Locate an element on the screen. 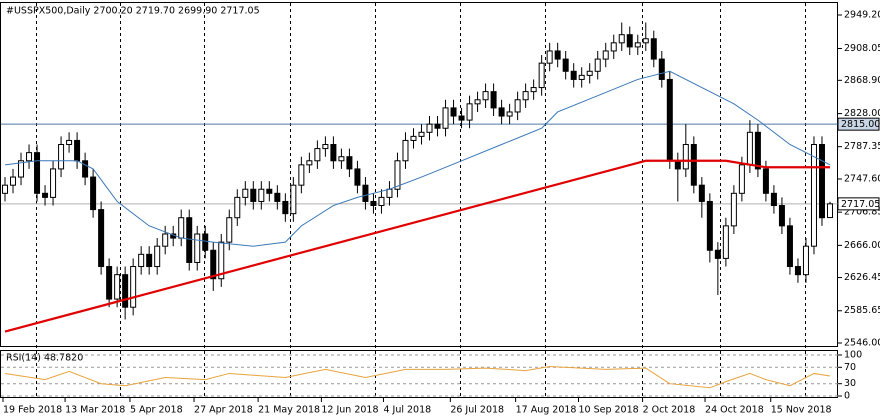  rsi-line is located at coordinates (417, 377).